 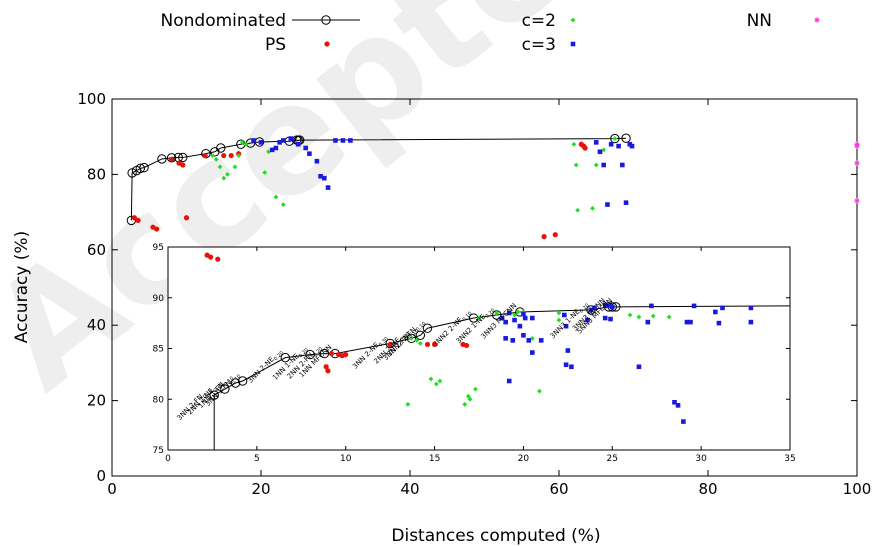 I want to click on inset-x-tick-label: 20, so click(x=524, y=459).